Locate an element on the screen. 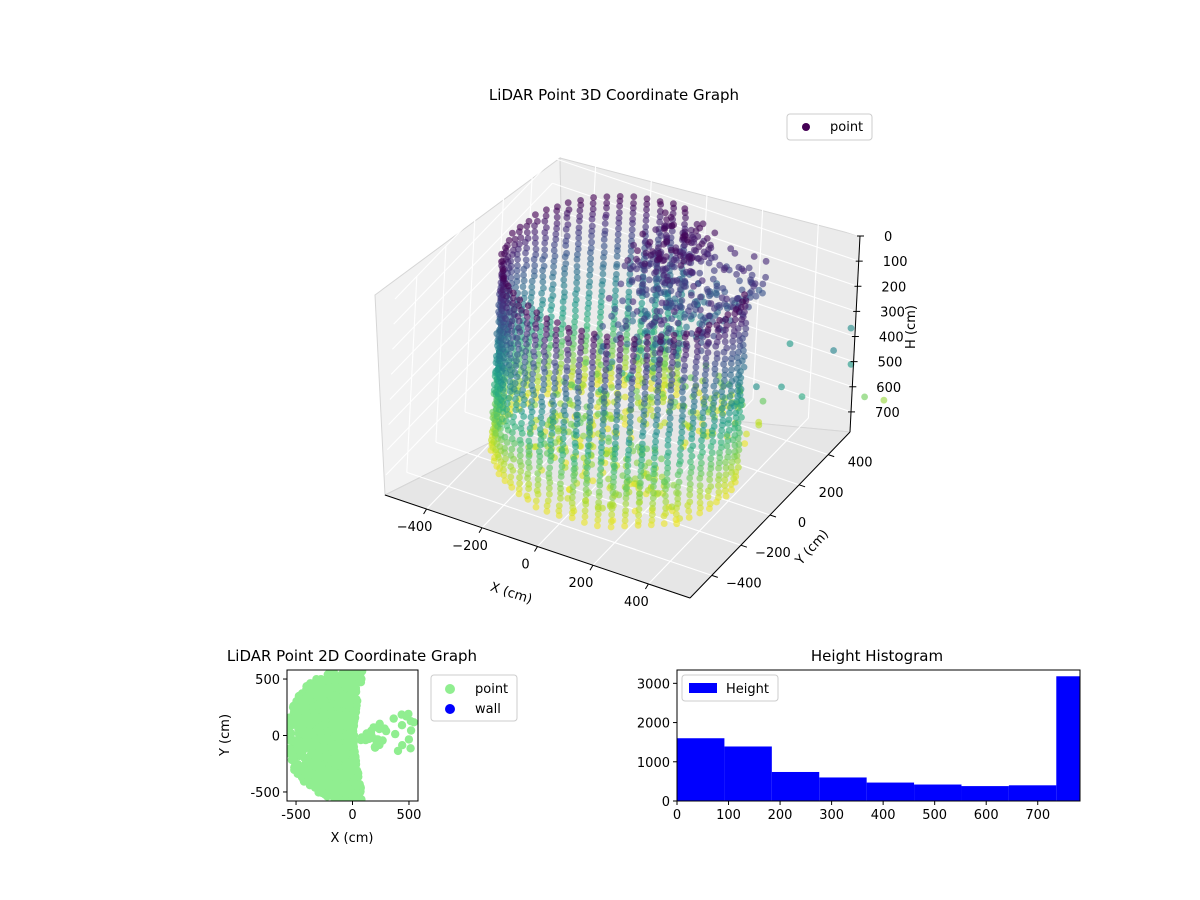 The image size is (1200, 900). histogram-bar is located at coordinates (795, 786).